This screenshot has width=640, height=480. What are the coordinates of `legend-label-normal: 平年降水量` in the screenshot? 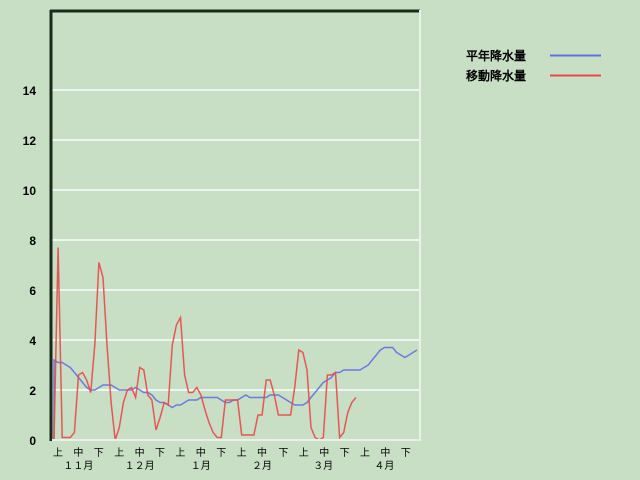 It's located at (496, 55).